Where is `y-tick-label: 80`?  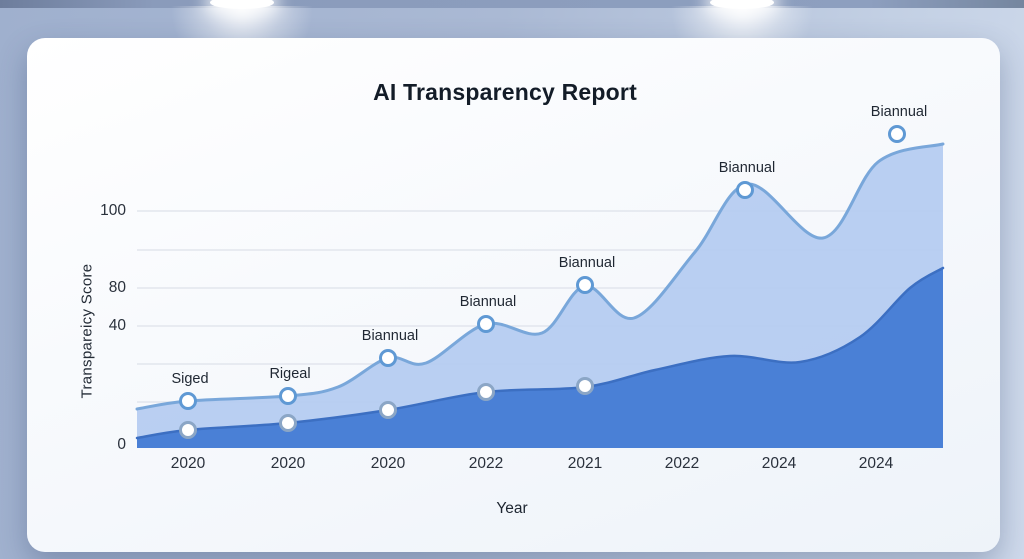 y-tick-label: 80 is located at coordinates (117, 287).